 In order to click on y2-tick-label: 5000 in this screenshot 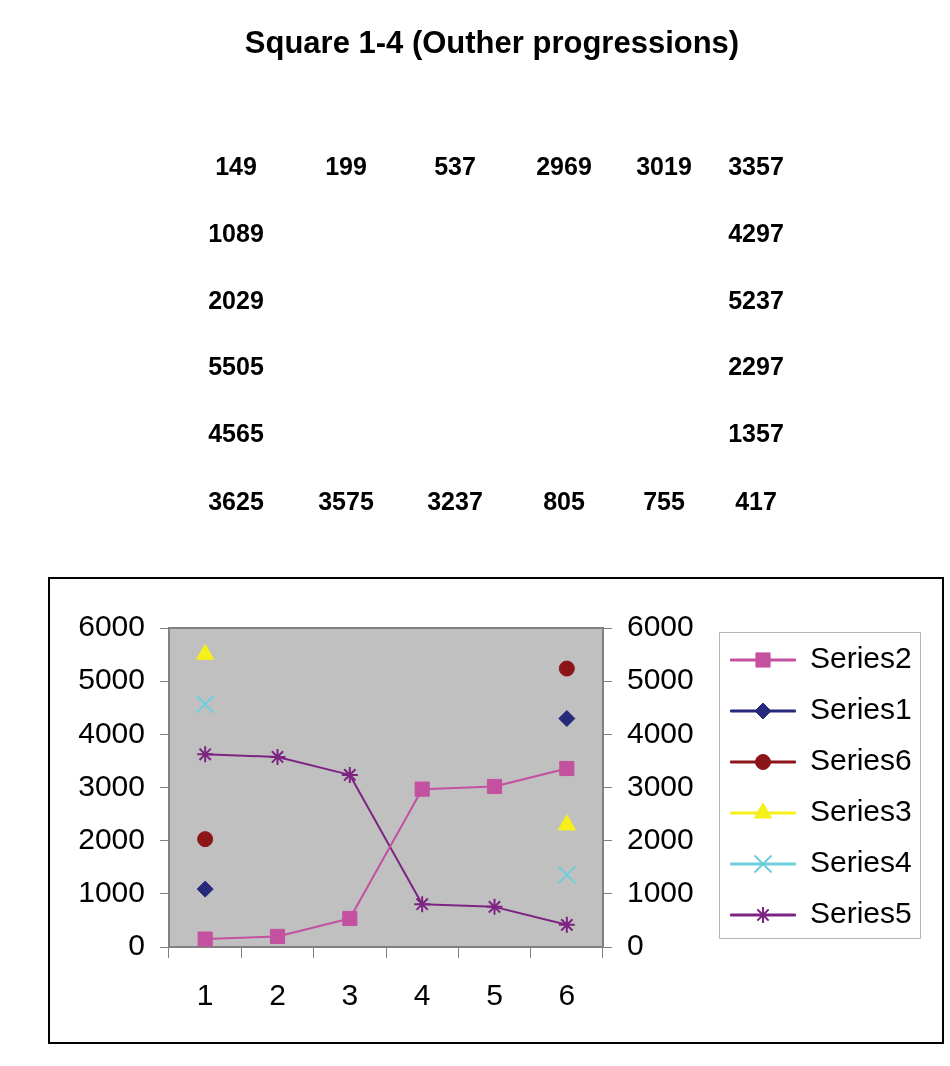, I will do `click(660, 679)`.